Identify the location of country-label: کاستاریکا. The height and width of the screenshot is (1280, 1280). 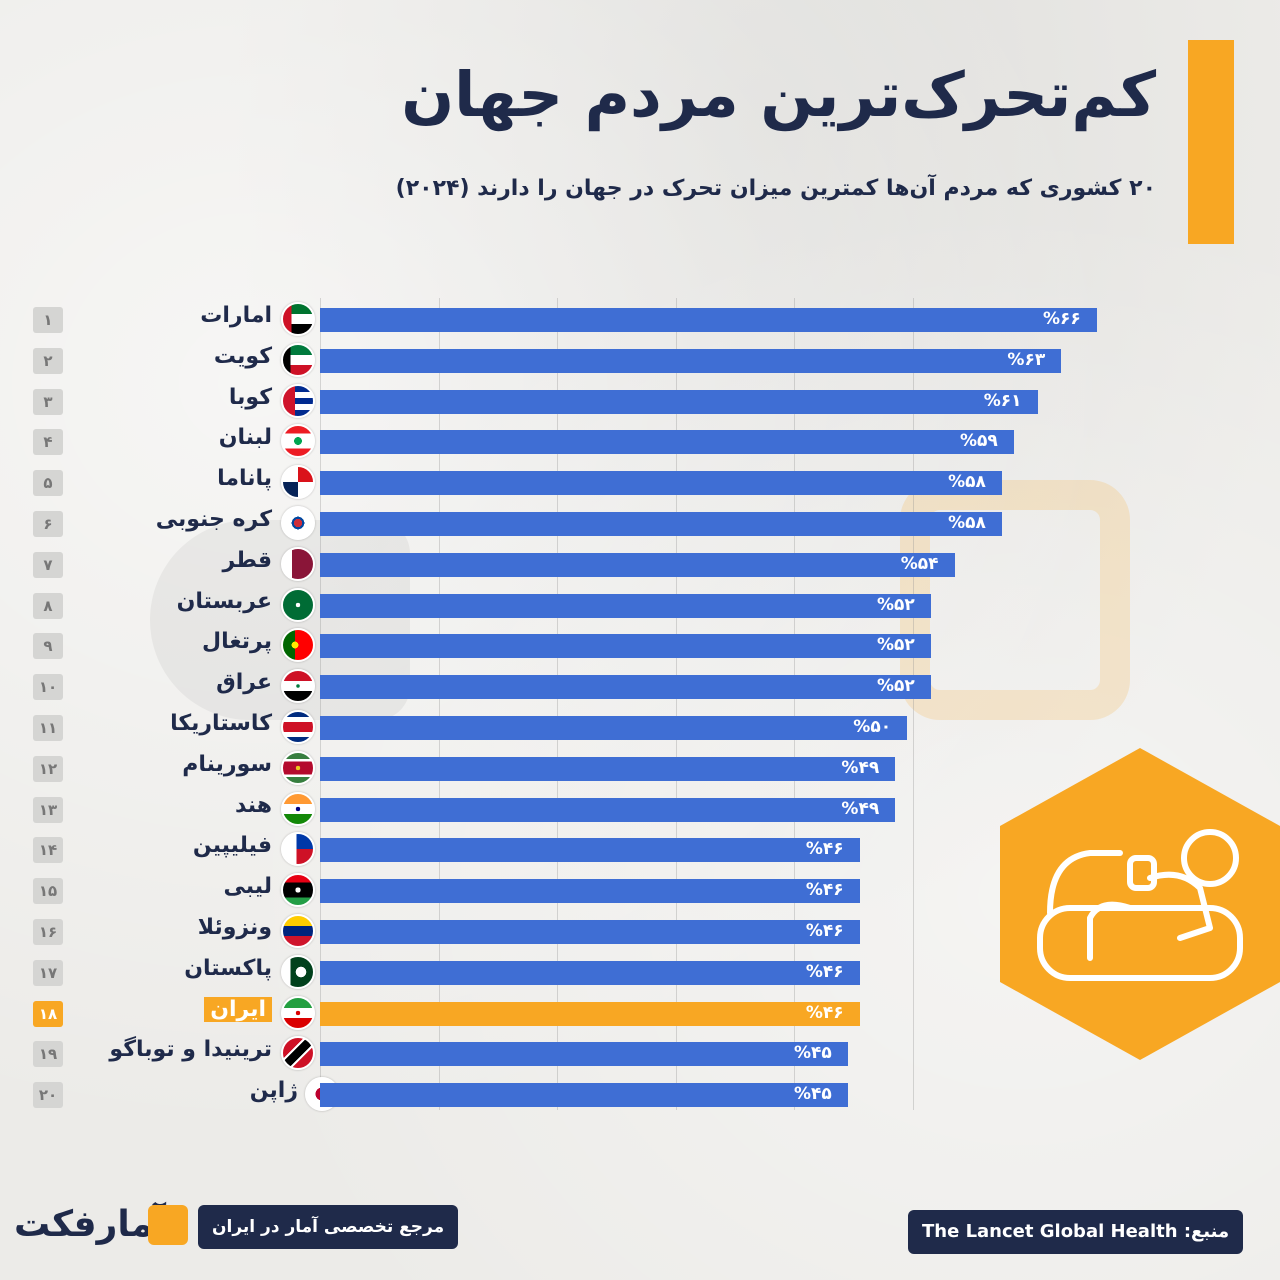
(221, 723).